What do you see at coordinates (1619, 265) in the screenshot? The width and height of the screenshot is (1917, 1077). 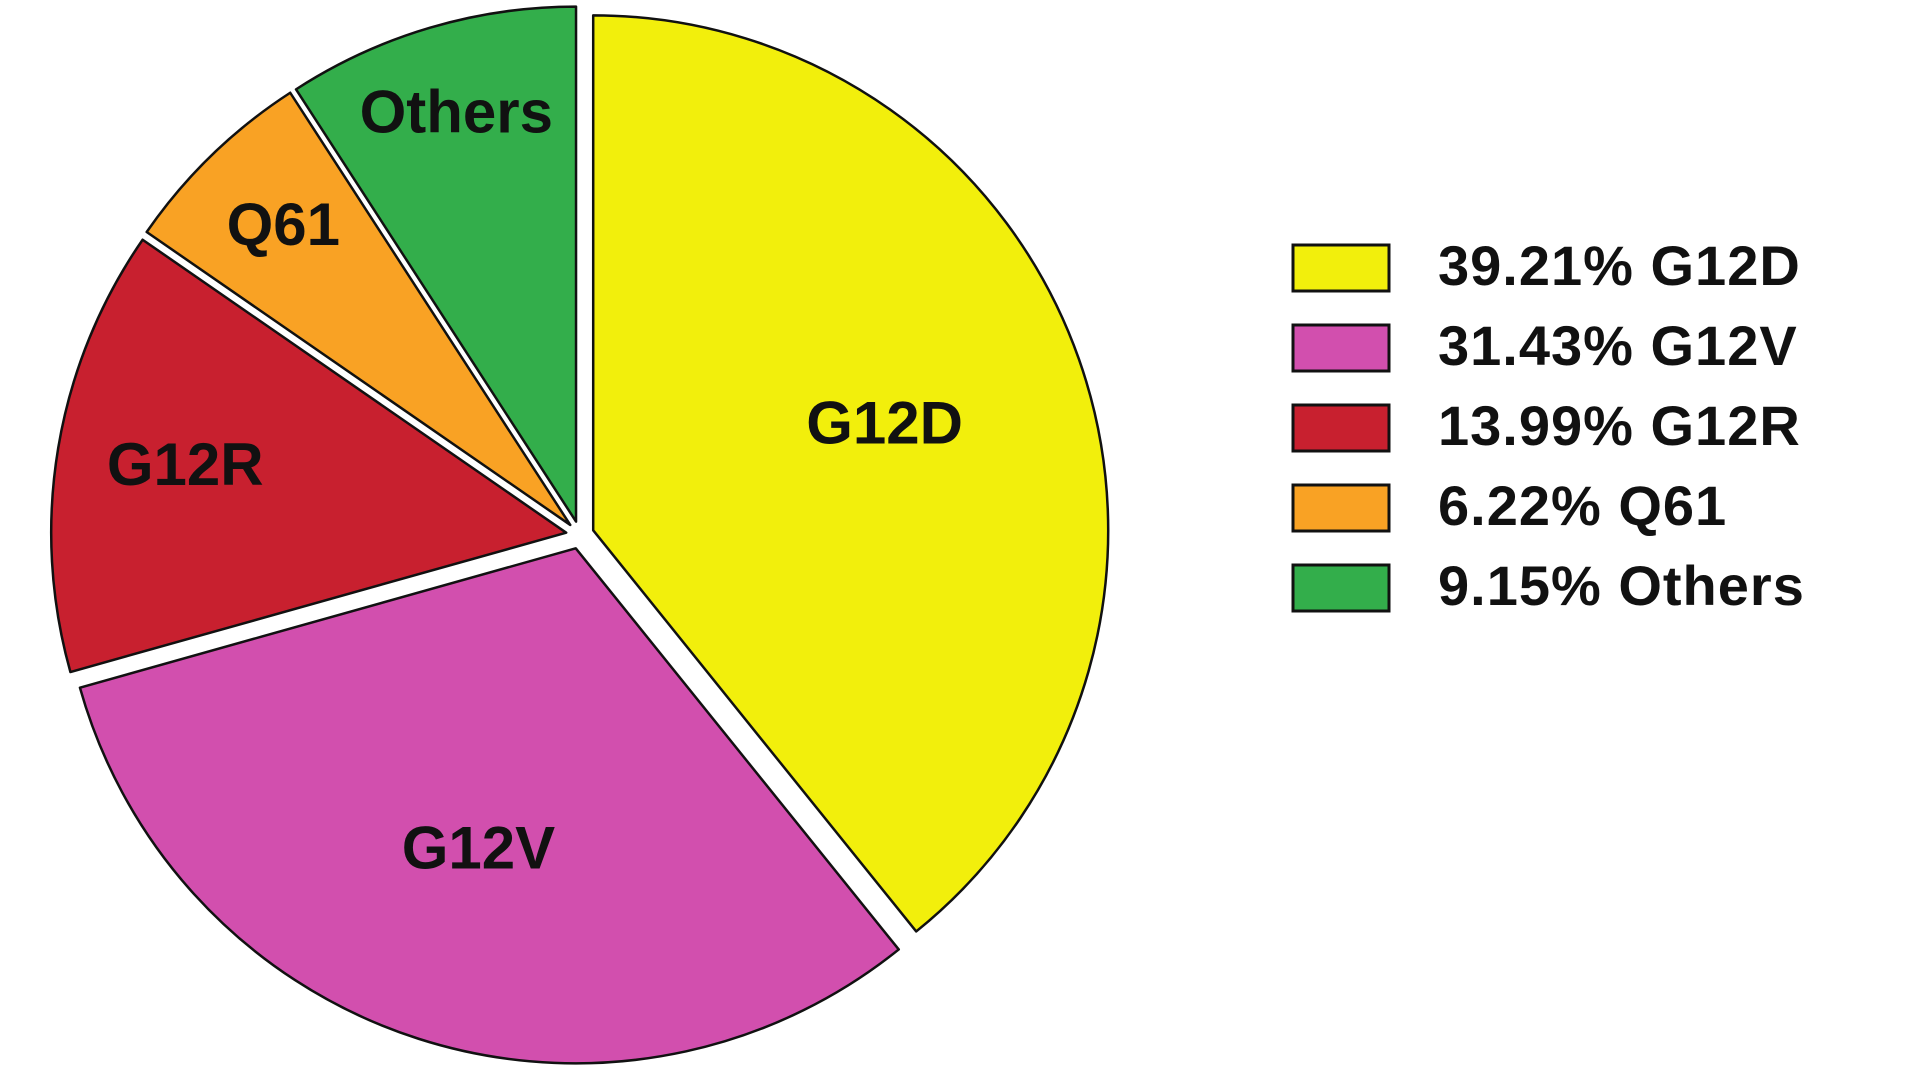 I see `legend-label: 39.21% G12D` at bounding box center [1619, 265].